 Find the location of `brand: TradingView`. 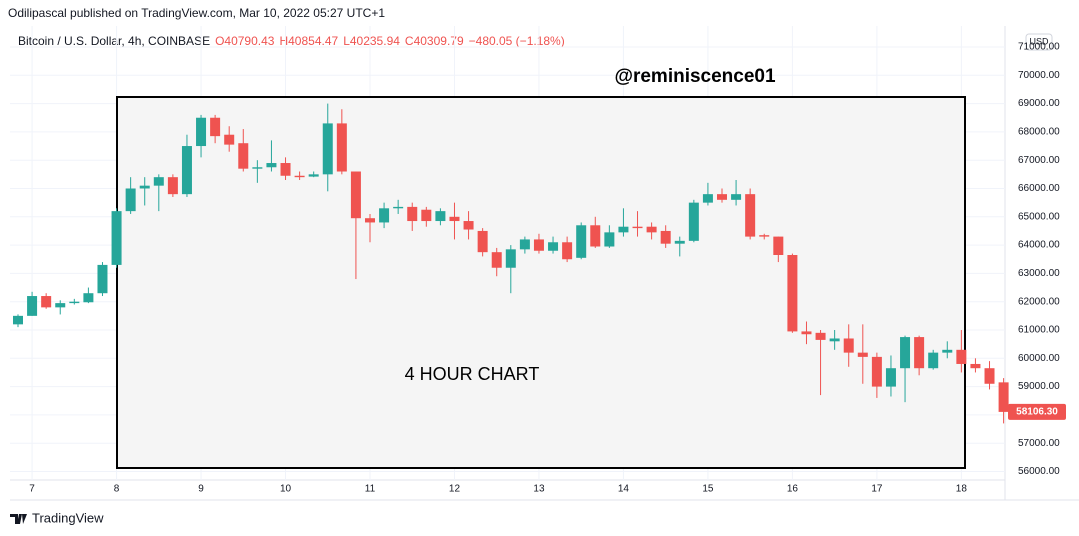

brand: TradingView is located at coordinates (68, 517).